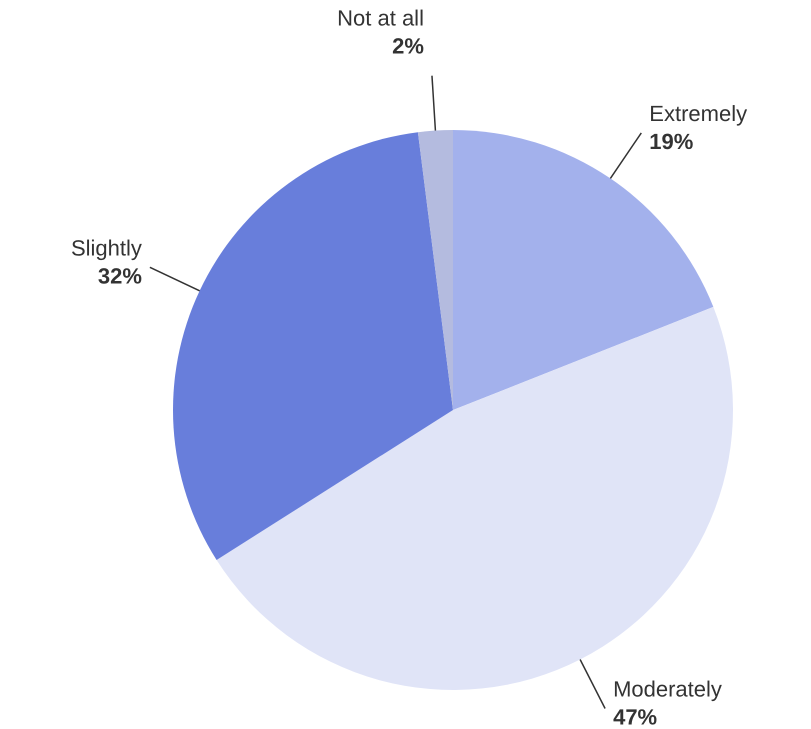 Image resolution: width=811 pixels, height=729 pixels. What do you see at coordinates (698, 113) in the screenshot?
I see `slice-label: Extremely` at bounding box center [698, 113].